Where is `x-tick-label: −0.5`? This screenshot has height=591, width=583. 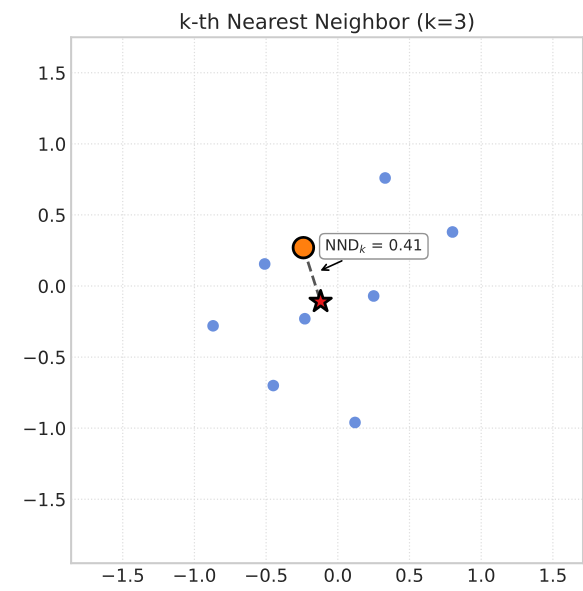 x-tick-label: −0.5 is located at coordinates (266, 575).